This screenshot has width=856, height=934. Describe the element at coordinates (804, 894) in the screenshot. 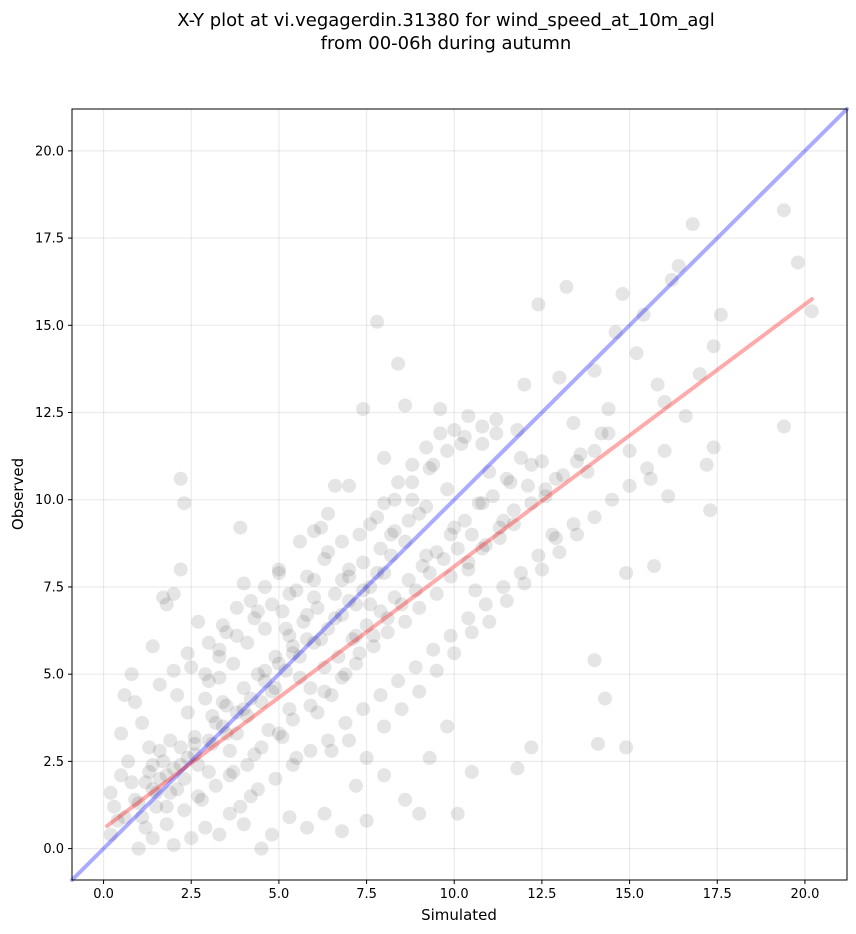

I see `x-tick-label-8: 20.0` at that location.